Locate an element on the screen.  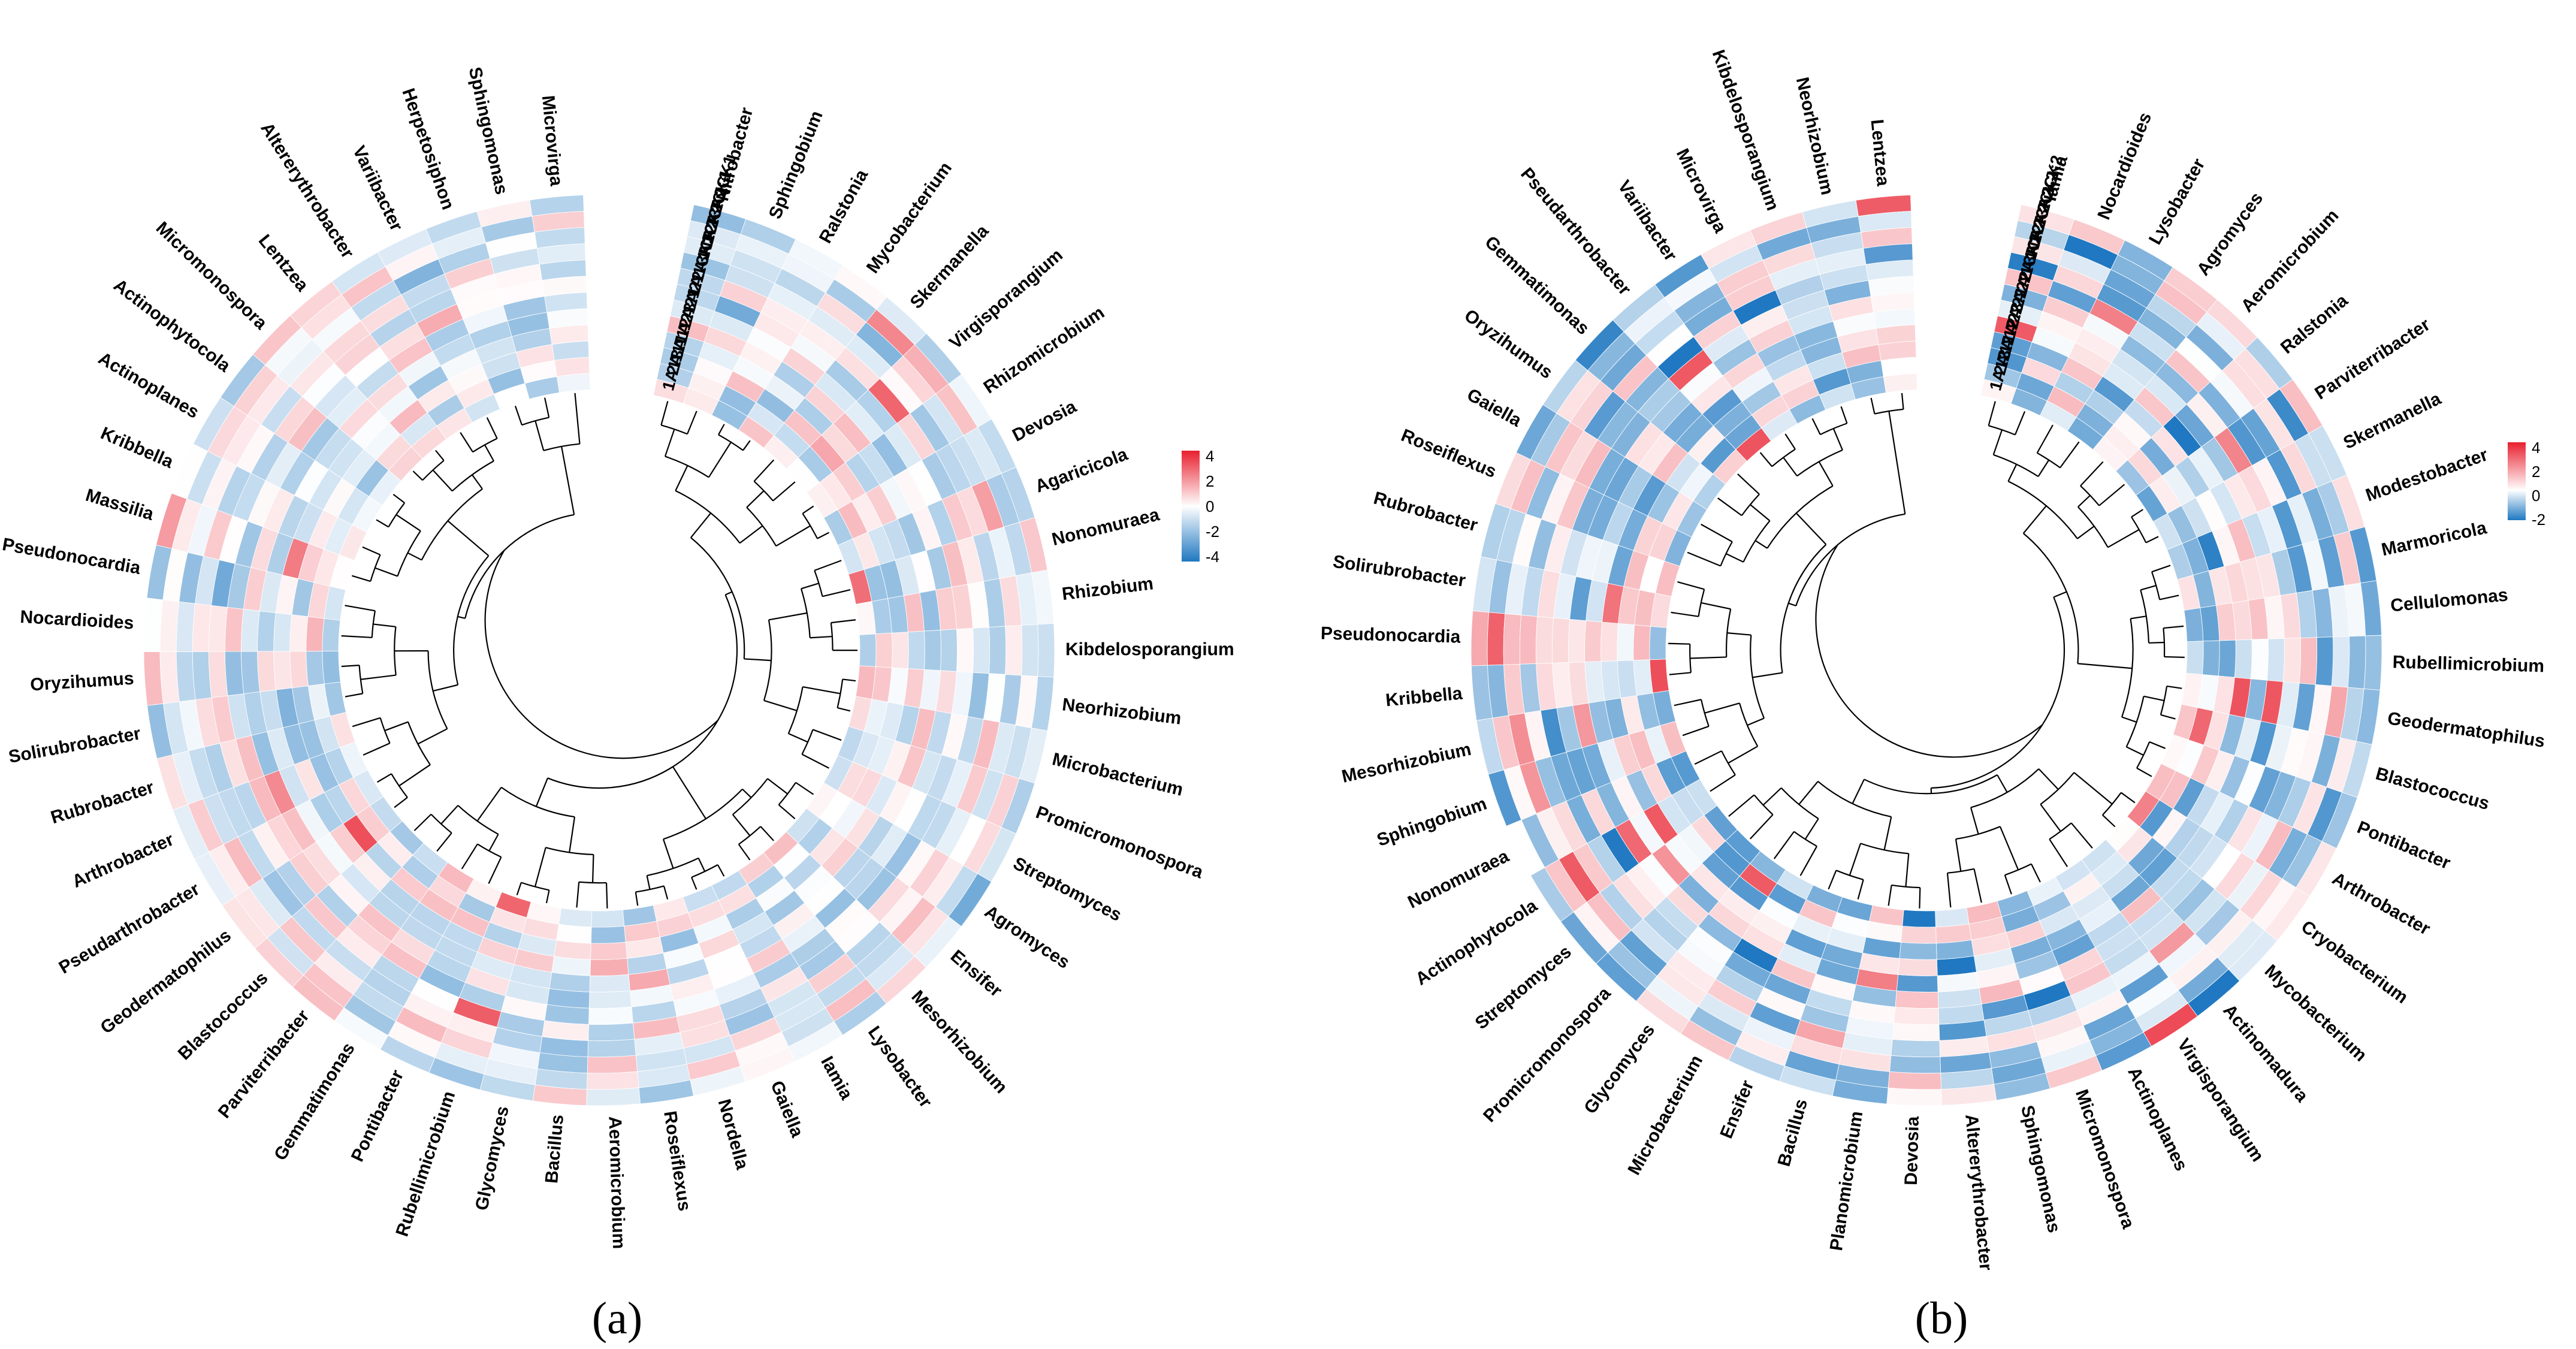
legend-tick-b-2: 0 is located at coordinates (2536, 496).